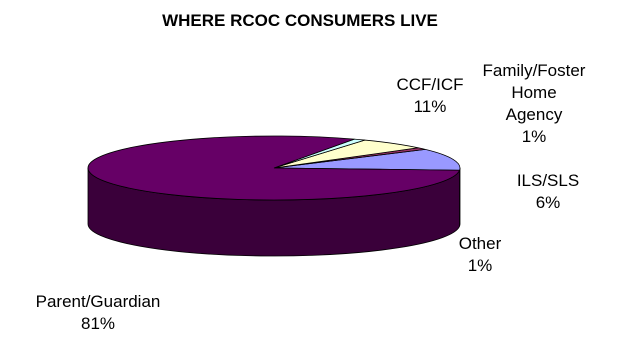  Describe the element at coordinates (534, 114) in the screenshot. I see `slice-label-1-line-2: Agency` at that location.